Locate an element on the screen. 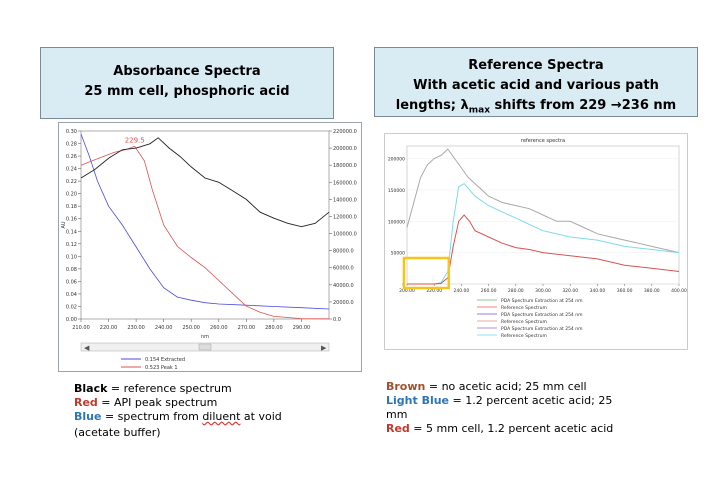 Image resolution: width=722 pixels, height=496 pixels. series-line-blue is located at coordinates (205, 221).